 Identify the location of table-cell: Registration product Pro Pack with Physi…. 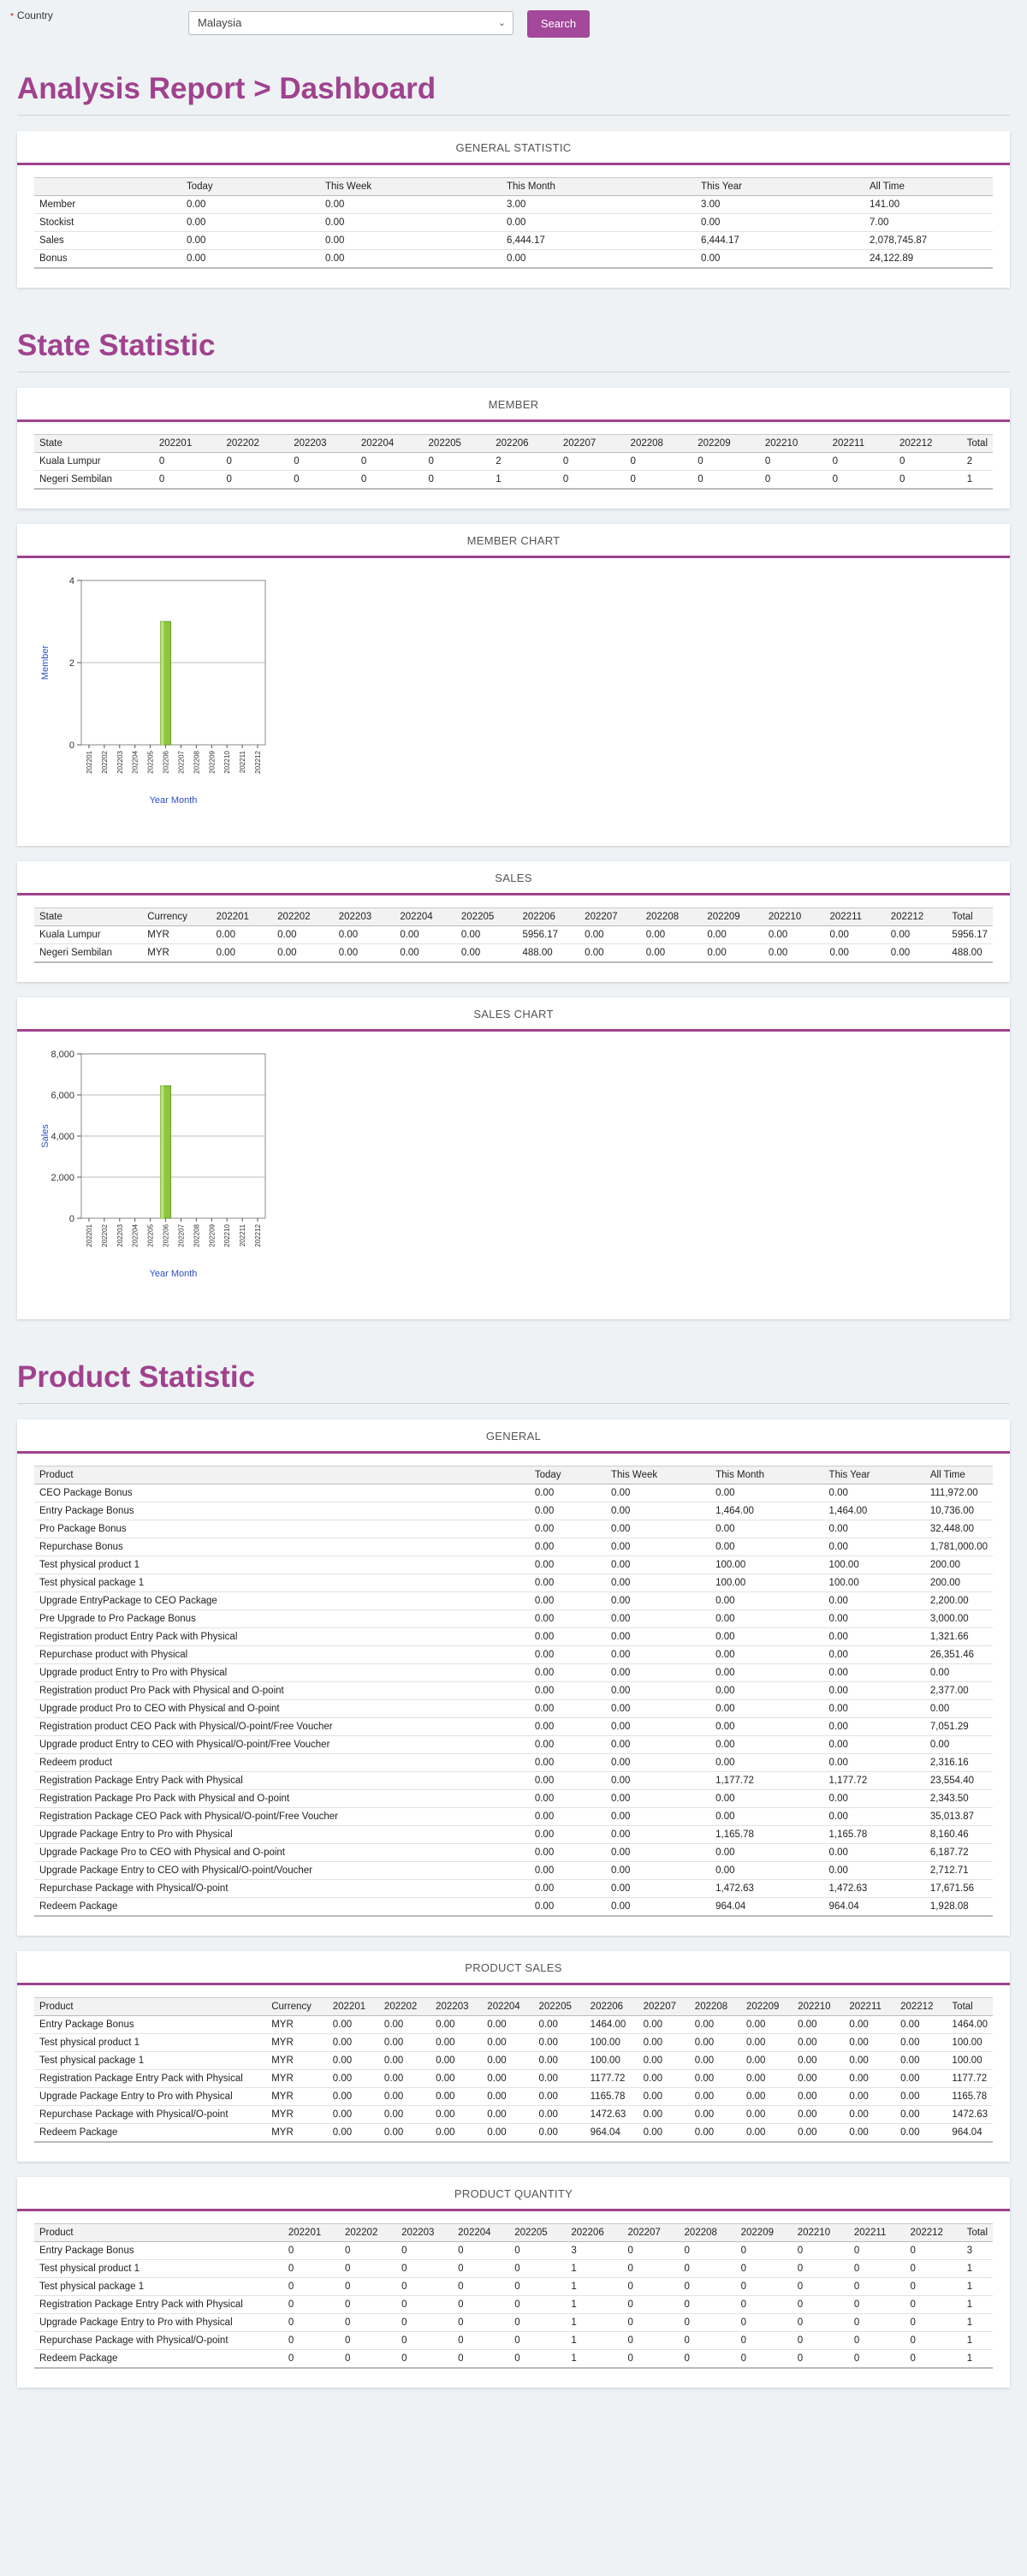
(282, 1691).